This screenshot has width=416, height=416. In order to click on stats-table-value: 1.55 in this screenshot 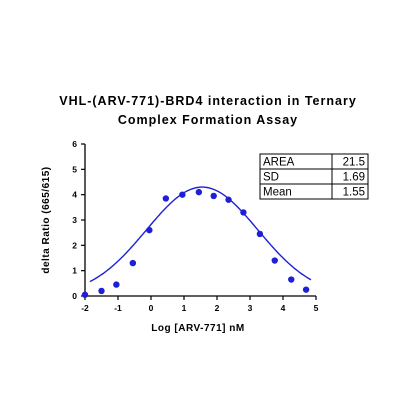, I will do `click(354, 193)`.